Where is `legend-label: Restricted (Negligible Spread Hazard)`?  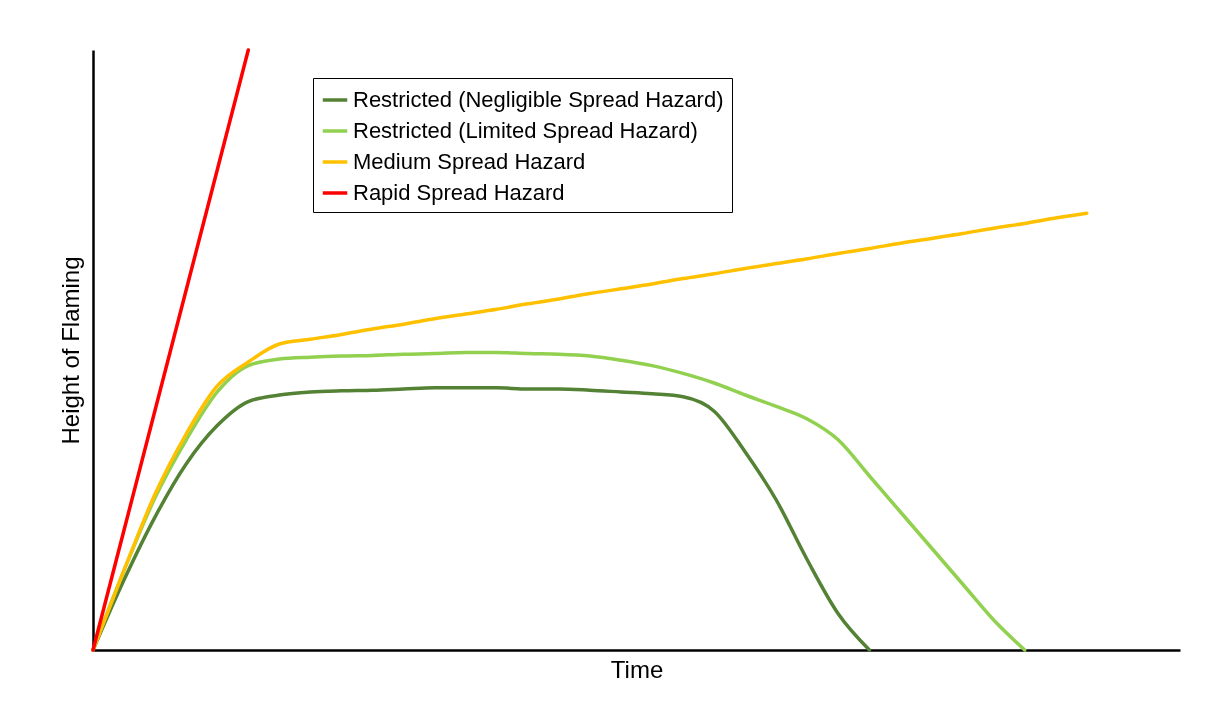
legend-label: Restricted (Negligible Spread Hazard) is located at coordinates (538, 99).